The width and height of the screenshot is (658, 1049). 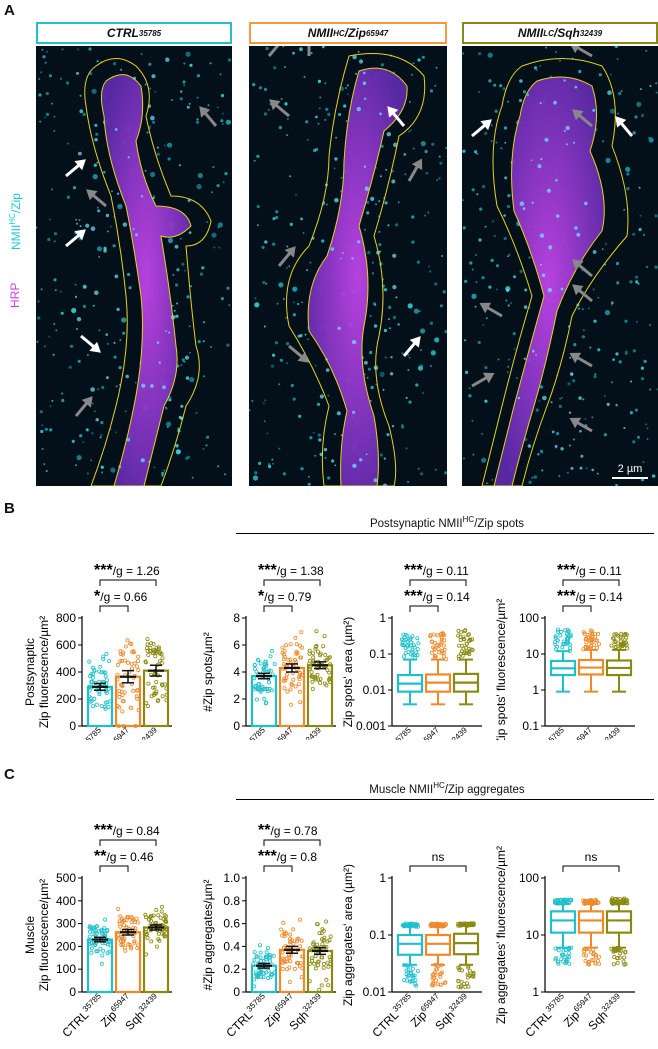 I want to click on y-tick-label: 100, so click(x=66, y=969).